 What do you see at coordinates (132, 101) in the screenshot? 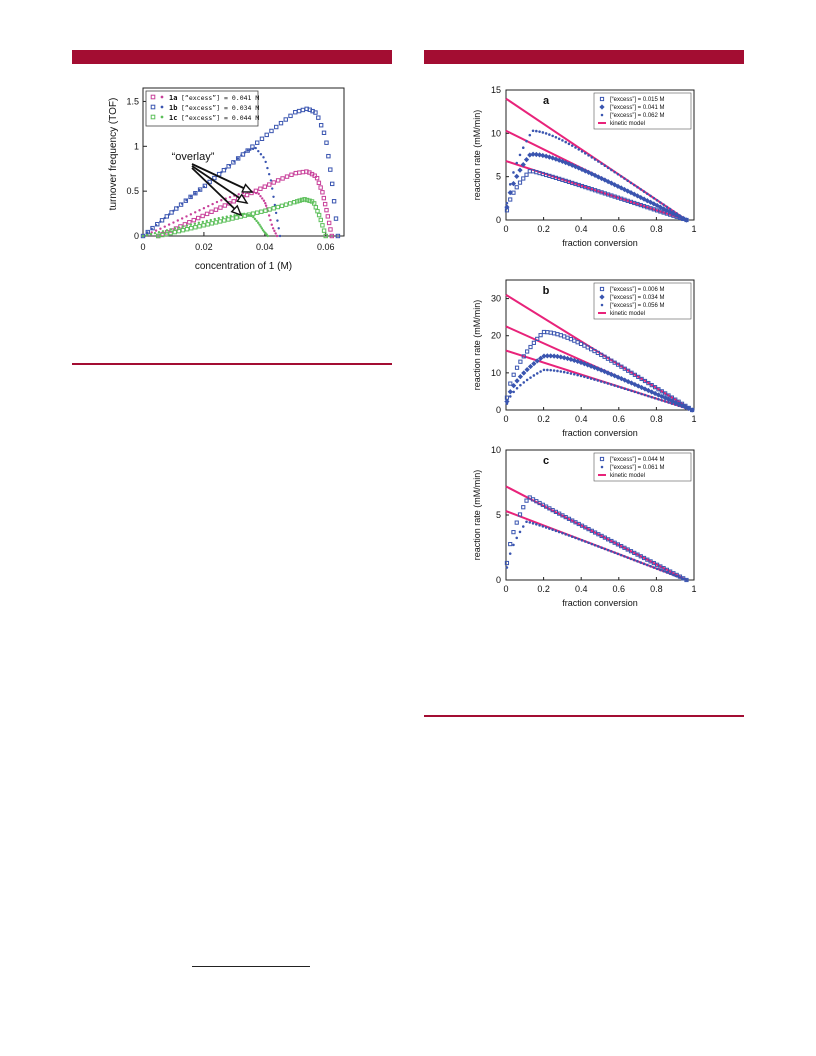
I see `y-tick-label: 1.5` at bounding box center [132, 101].